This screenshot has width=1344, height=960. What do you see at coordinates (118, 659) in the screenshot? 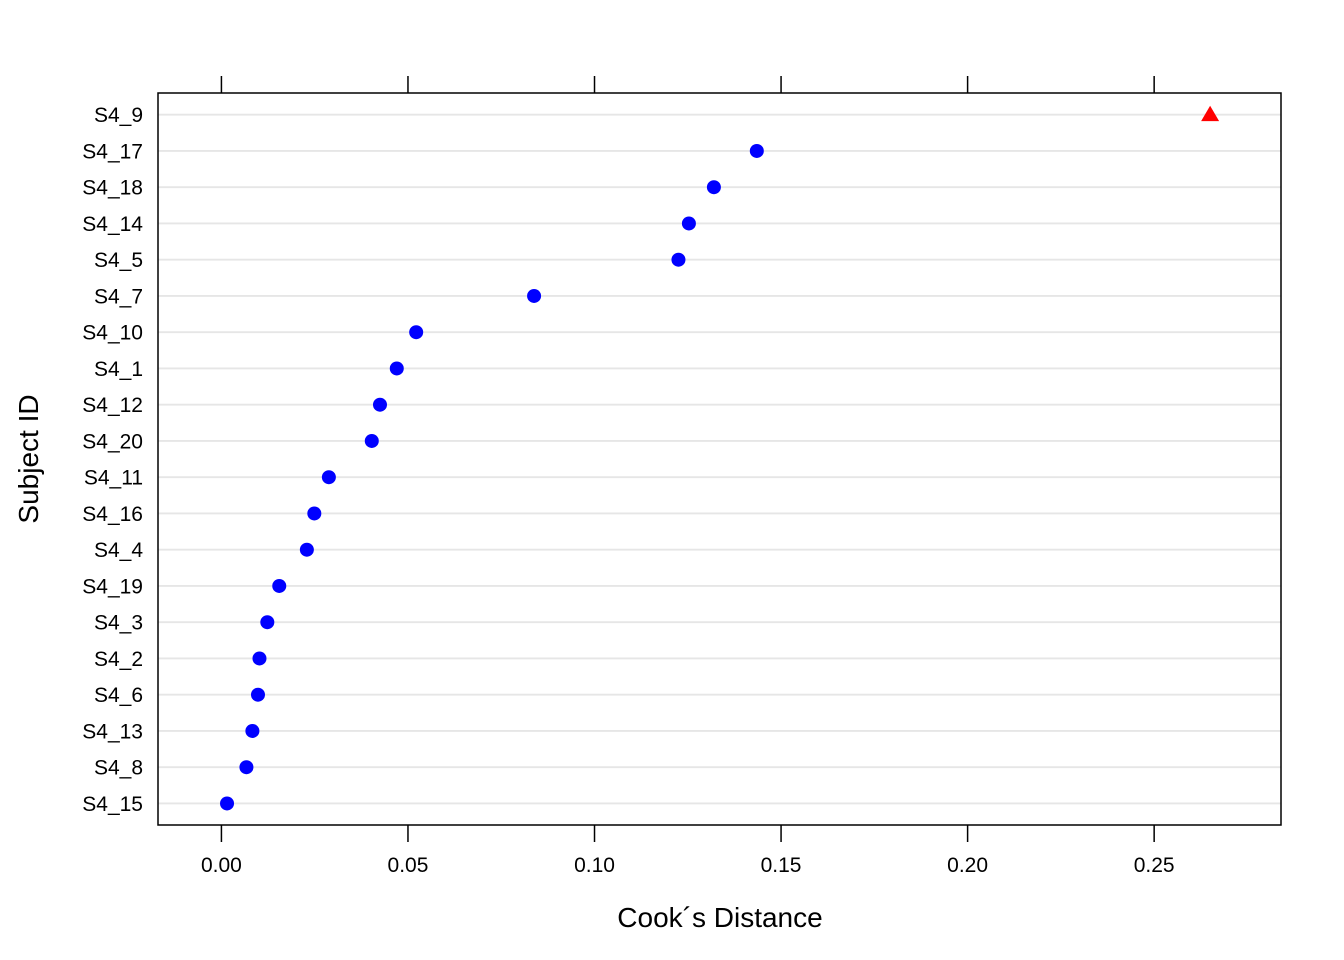
I see `y-tick-label: S4_2` at bounding box center [118, 659].